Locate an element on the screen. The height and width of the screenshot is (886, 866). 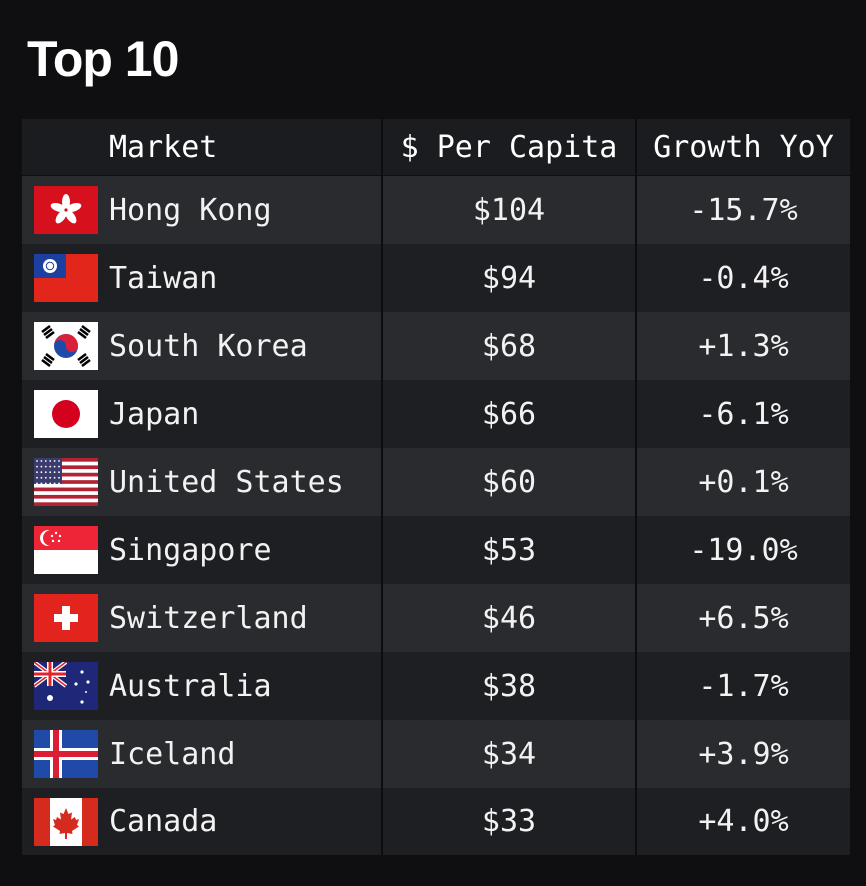
per-capita-cell: $68 is located at coordinates (508, 346).